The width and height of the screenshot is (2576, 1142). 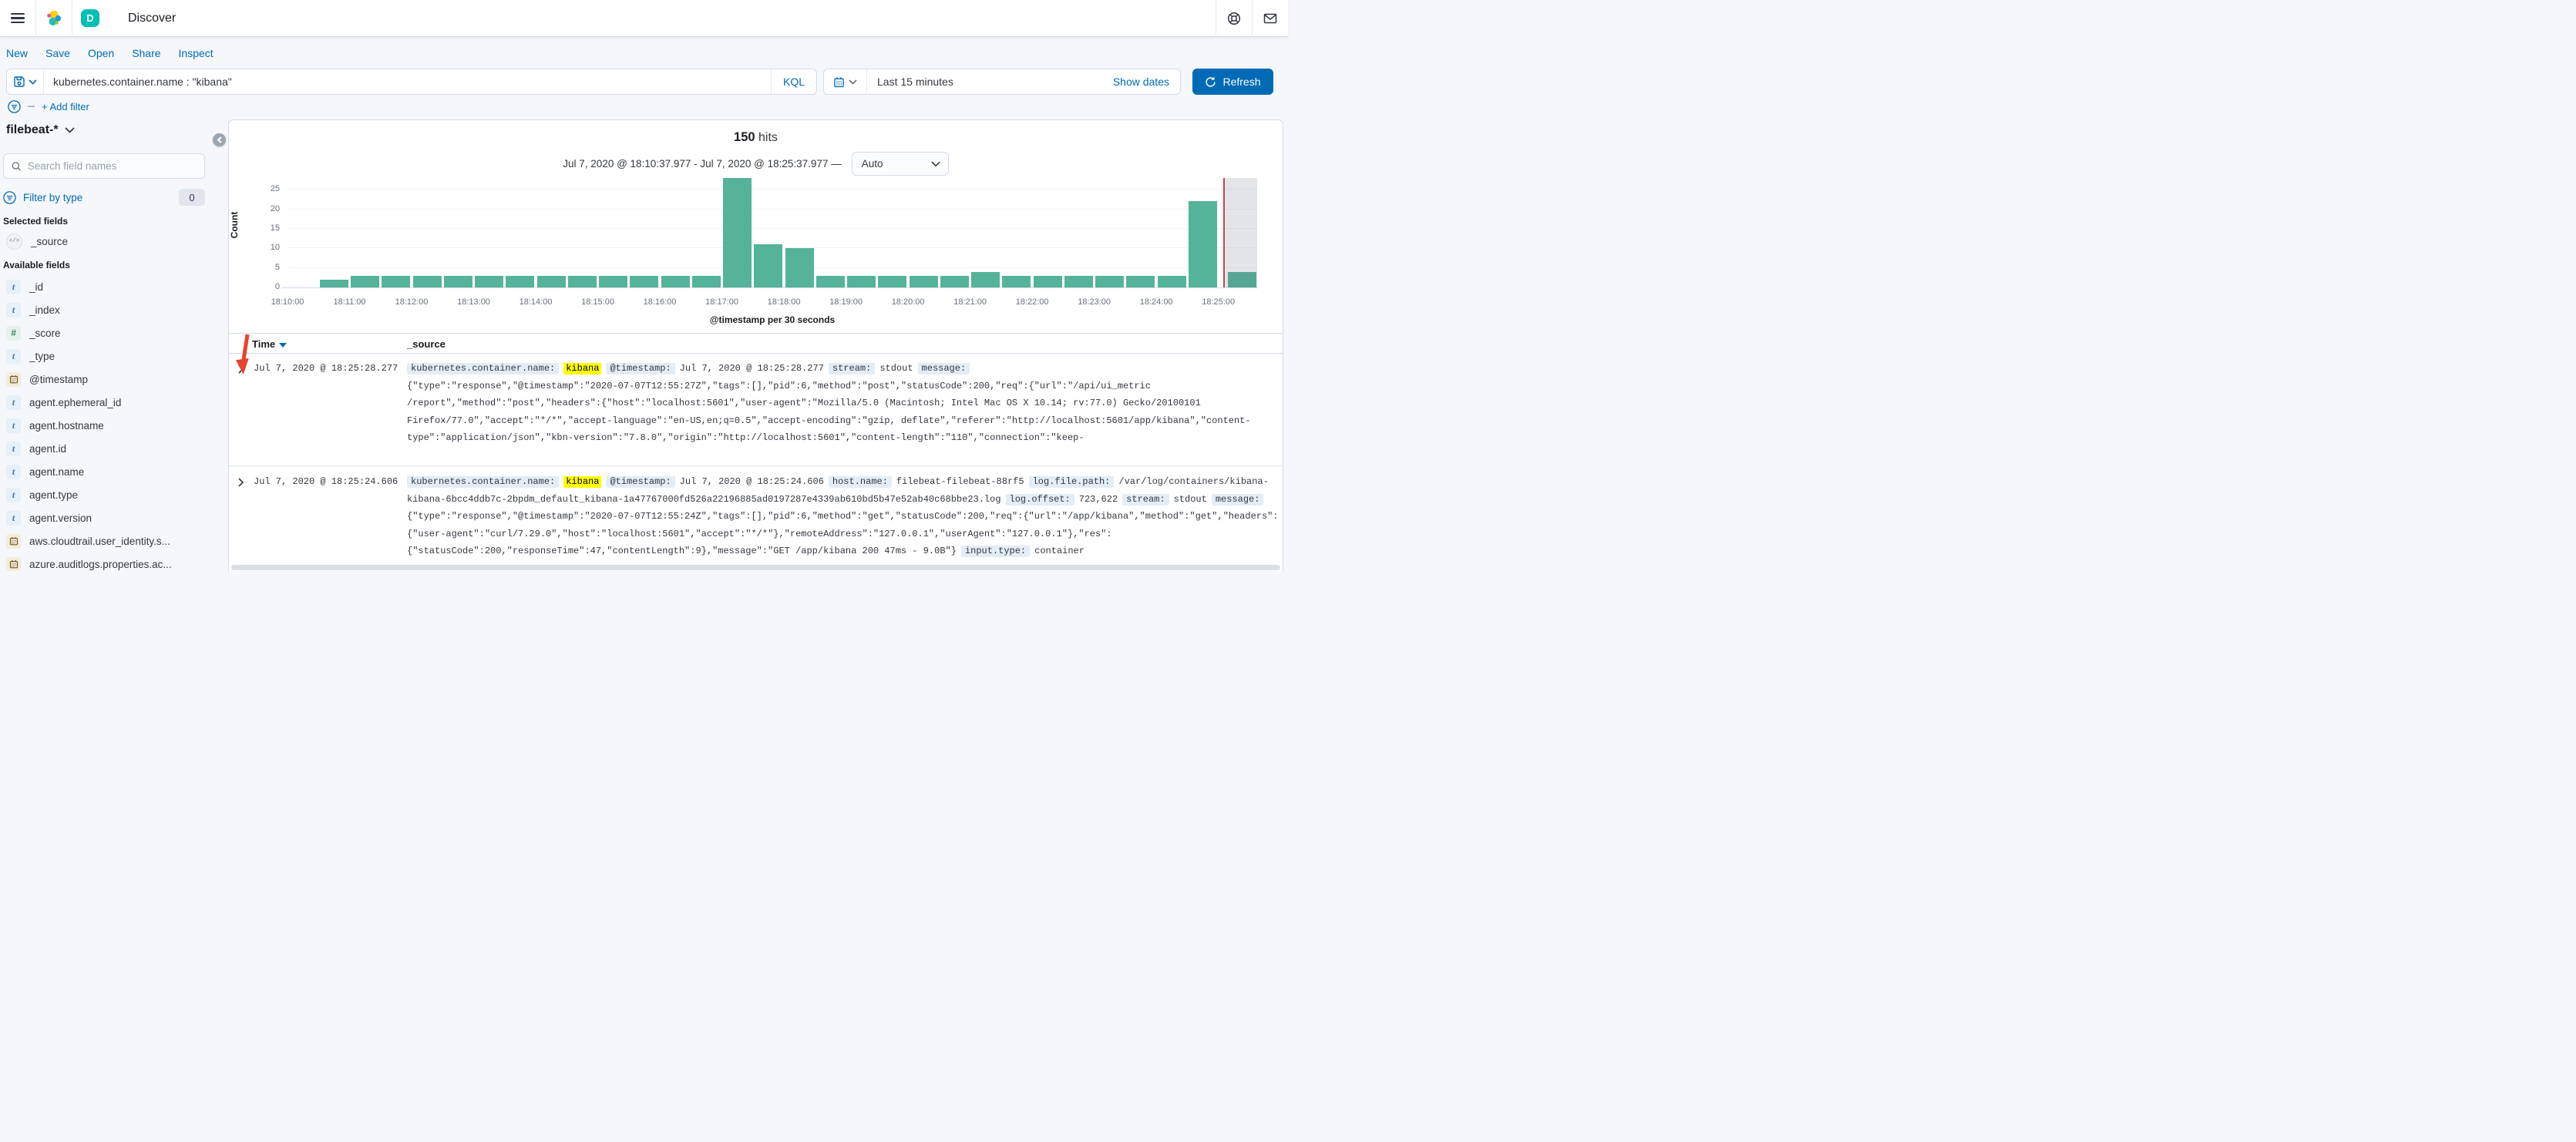 I want to click on field-item-agent.version: t agent.version, so click(x=114, y=518).